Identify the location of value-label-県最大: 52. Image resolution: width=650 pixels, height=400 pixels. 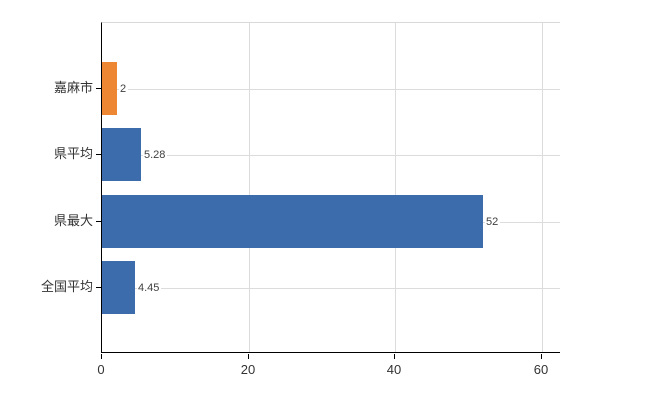
(493, 222).